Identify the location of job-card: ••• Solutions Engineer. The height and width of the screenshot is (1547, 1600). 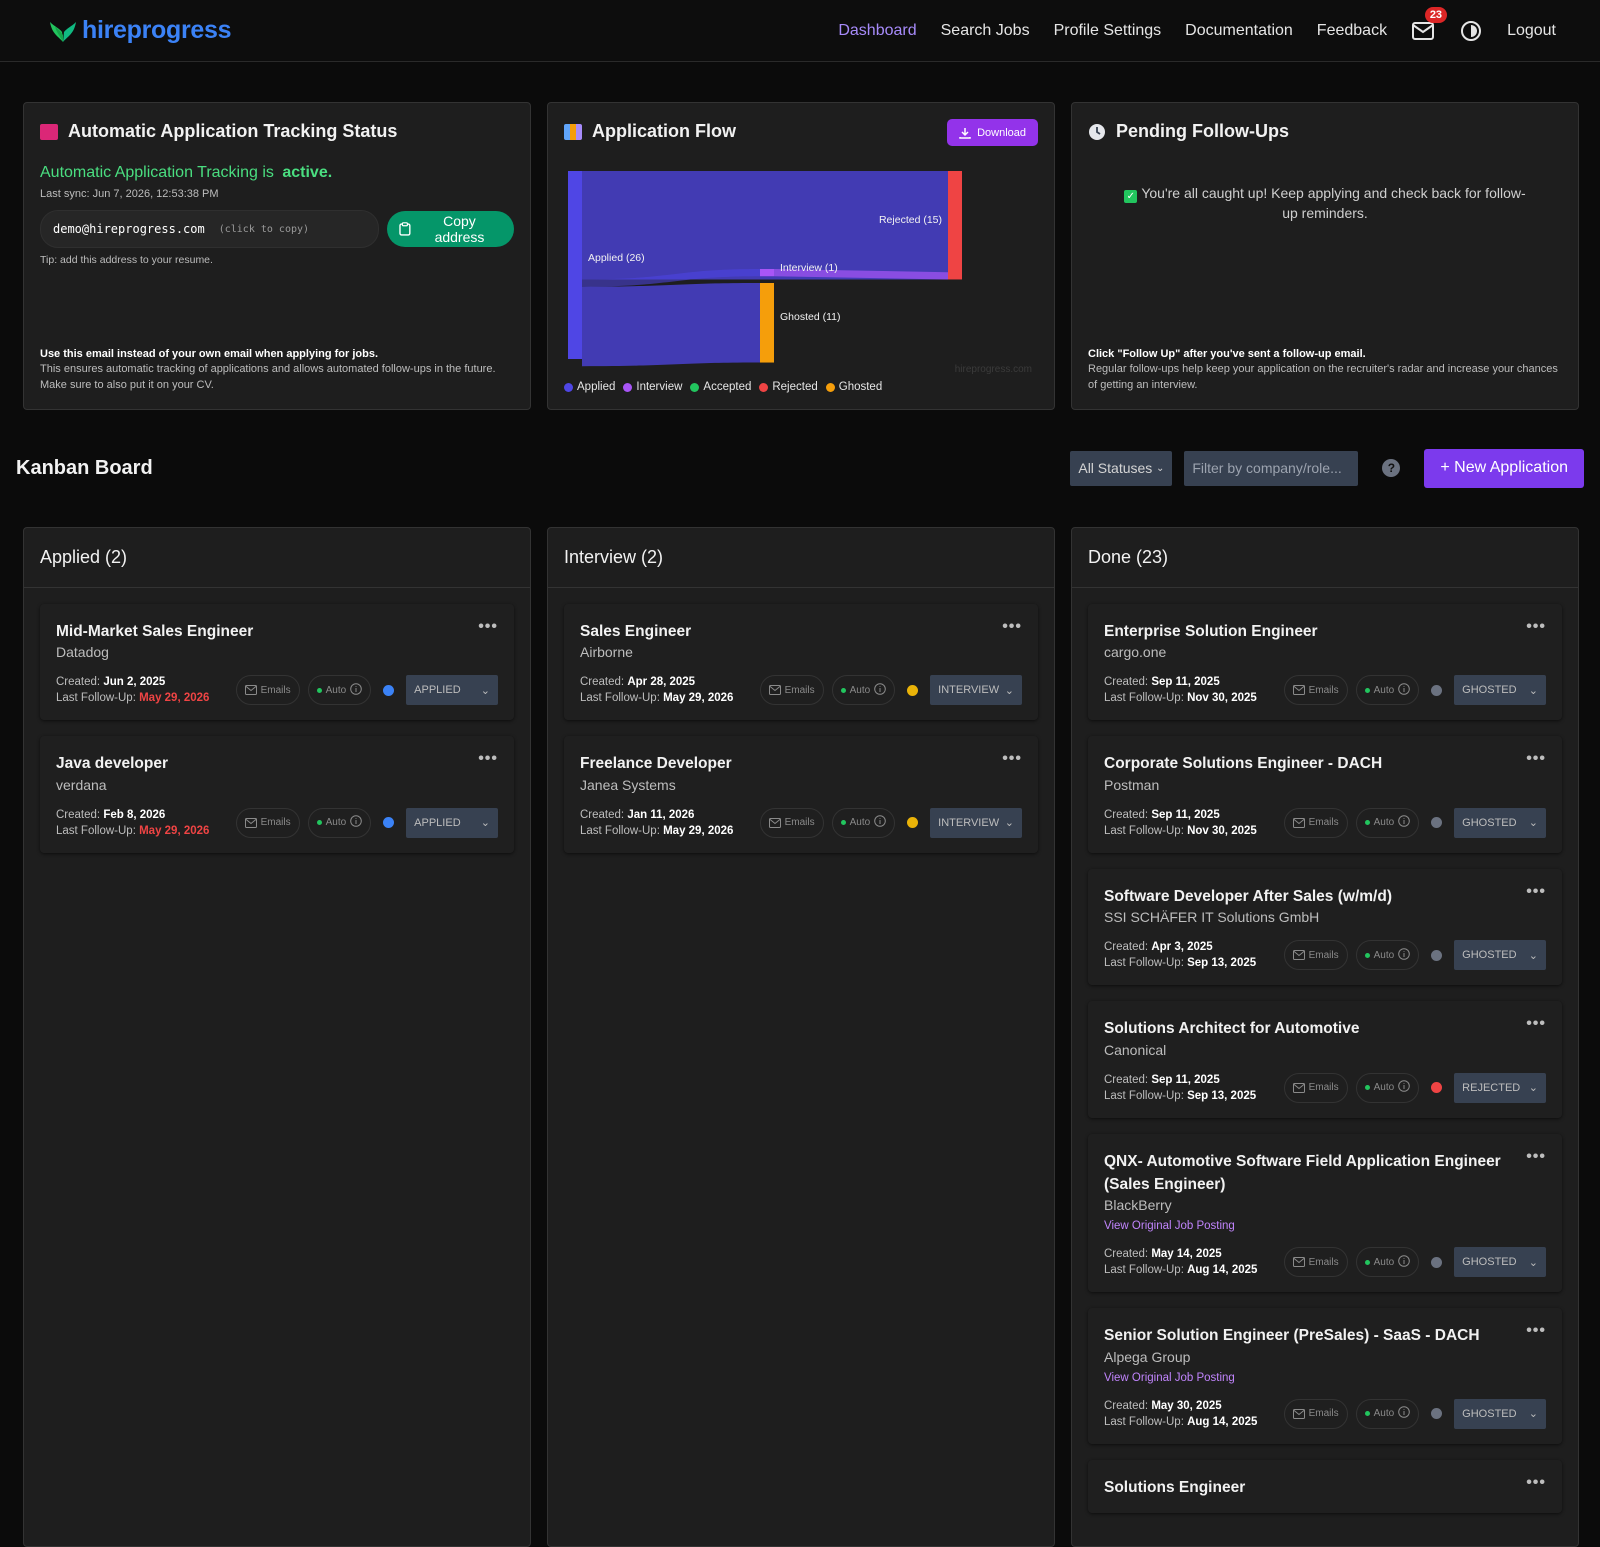
(1325, 1486).